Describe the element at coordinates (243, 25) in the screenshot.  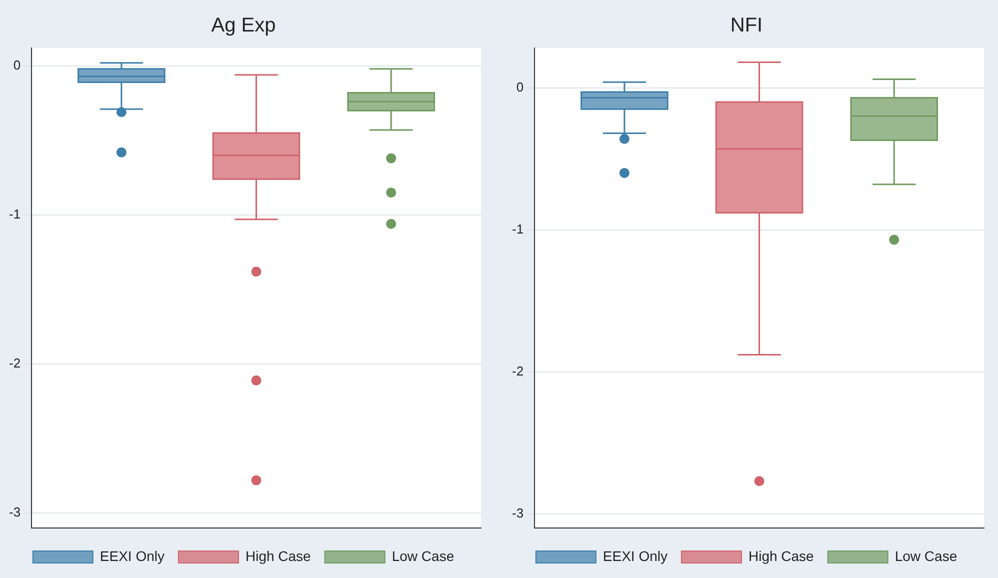
I see `chart-title: Ag Exp` at that location.